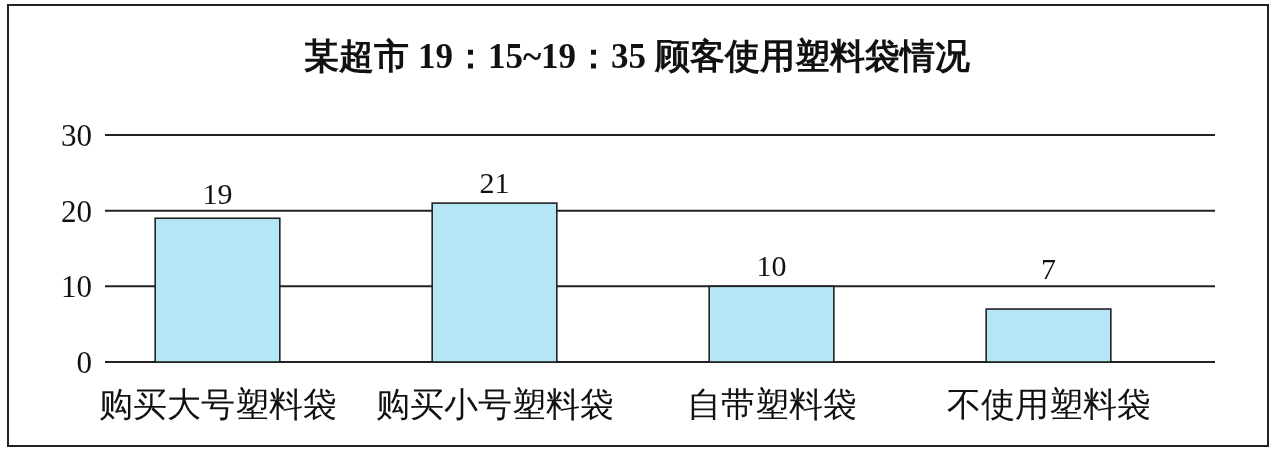 The image size is (1277, 454). I want to click on y-tick-label: 30, so click(76, 135).